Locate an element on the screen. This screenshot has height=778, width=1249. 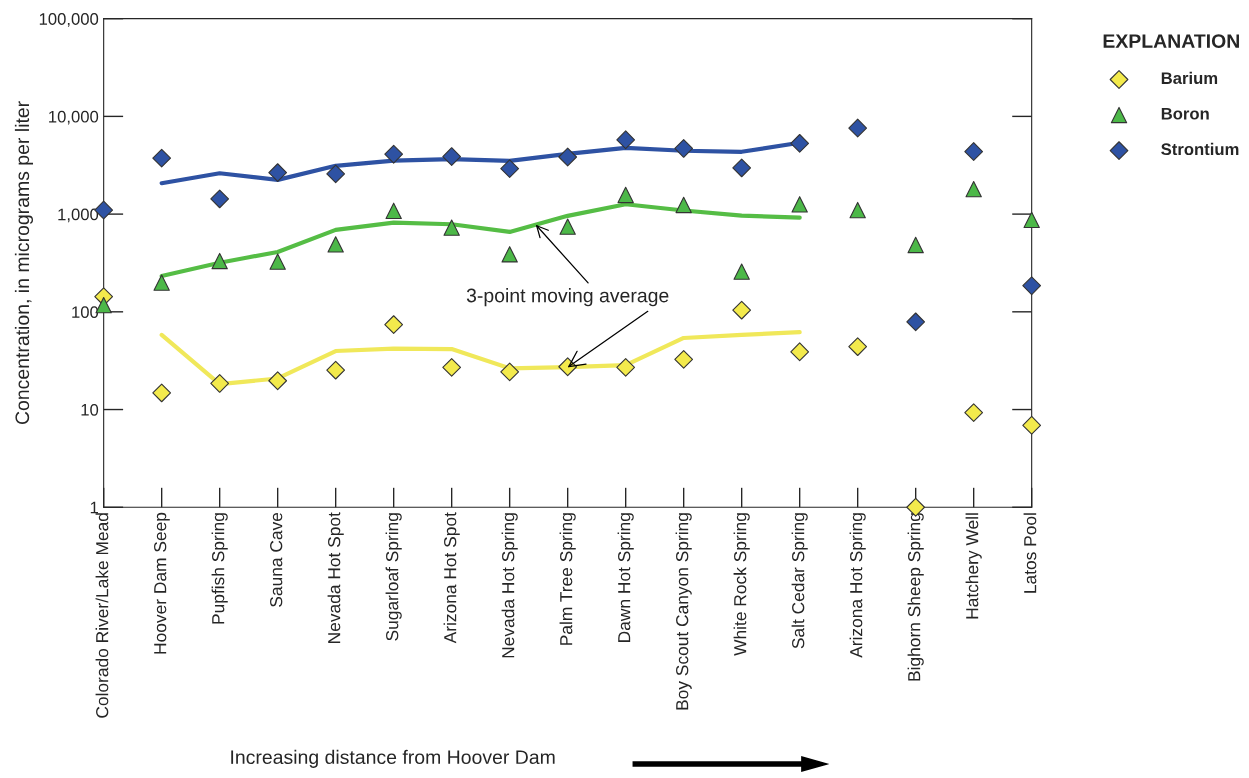
y-axis-title: Concentration, in micrograms per liter is located at coordinates (24, 263).